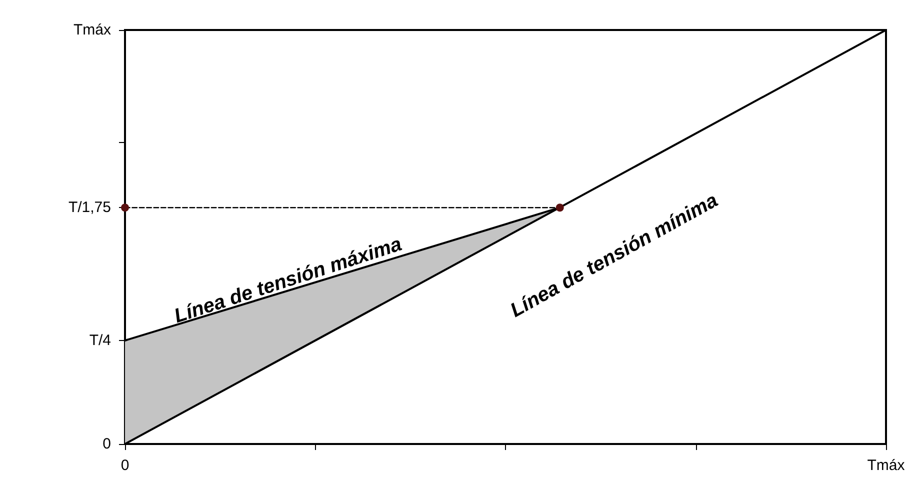 Image resolution: width=924 pixels, height=490 pixels. What do you see at coordinates (106, 444) in the screenshot?
I see `text: 0` at bounding box center [106, 444].